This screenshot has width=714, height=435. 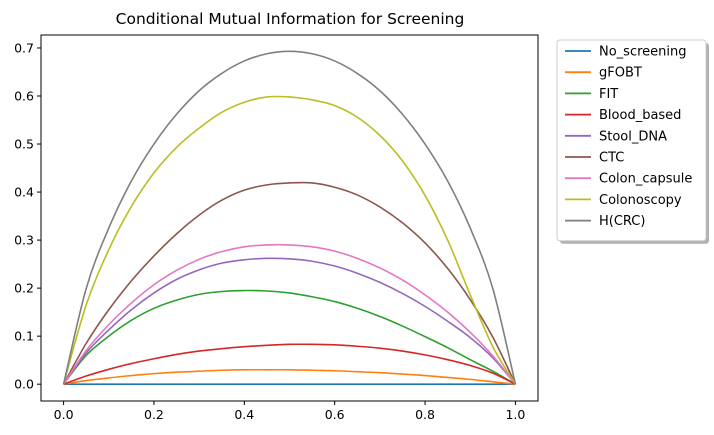 I want to click on y-tick-label: 0.6, so click(x=24, y=96).